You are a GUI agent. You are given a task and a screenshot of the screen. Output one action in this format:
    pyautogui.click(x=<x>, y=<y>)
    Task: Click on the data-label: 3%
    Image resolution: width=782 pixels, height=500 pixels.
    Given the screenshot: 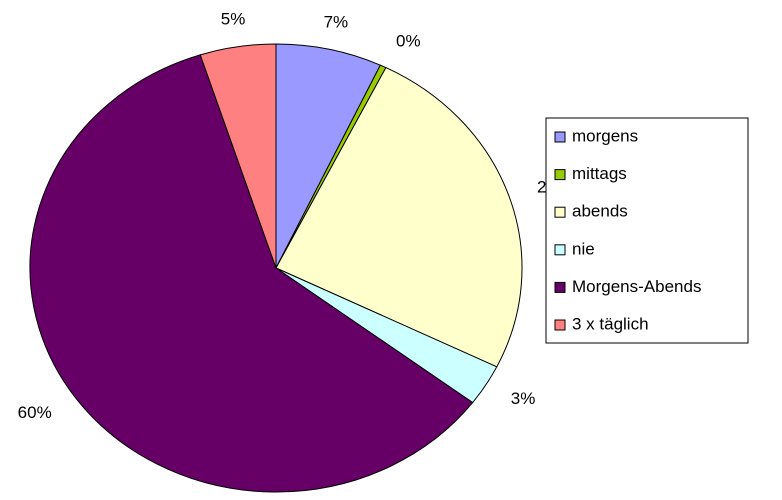 What is the action you would take?
    pyautogui.click(x=523, y=398)
    